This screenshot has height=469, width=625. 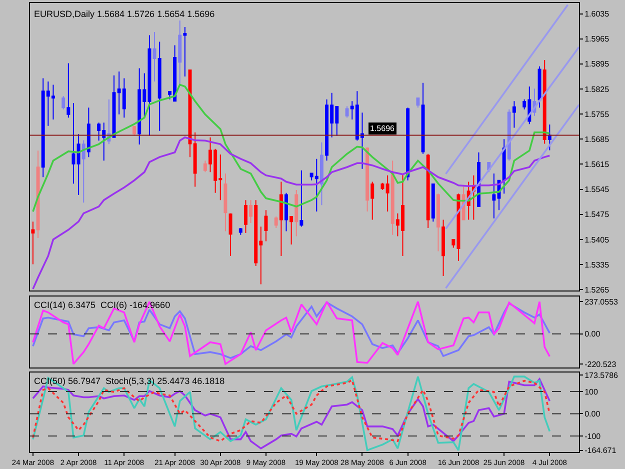 I want to click on y-tick-label: 1.6035, so click(x=597, y=14).